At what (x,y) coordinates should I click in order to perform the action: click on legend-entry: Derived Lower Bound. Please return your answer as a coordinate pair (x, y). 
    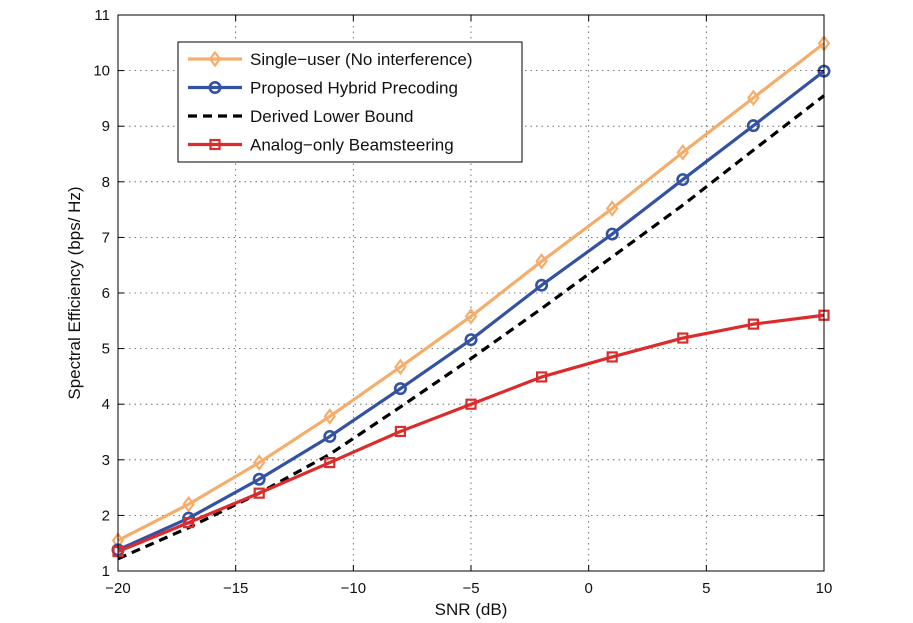
    Looking at the image, I should click on (300, 116).